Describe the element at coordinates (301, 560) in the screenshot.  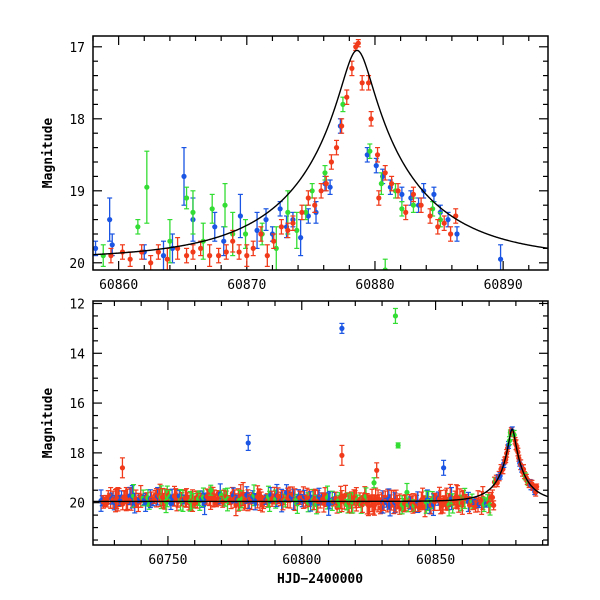
I see `x-tick-label: 60800` at that location.